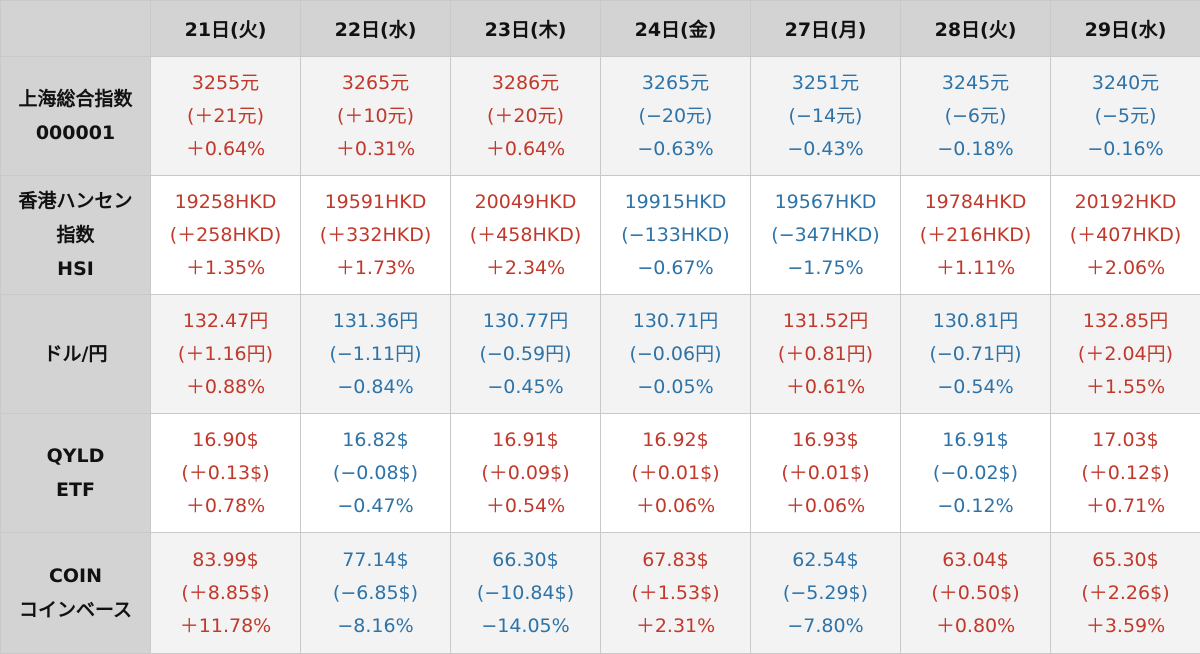 The image size is (1200, 654). What do you see at coordinates (825, 202) in the screenshot?
I see `quote-price: 19567HKD` at bounding box center [825, 202].